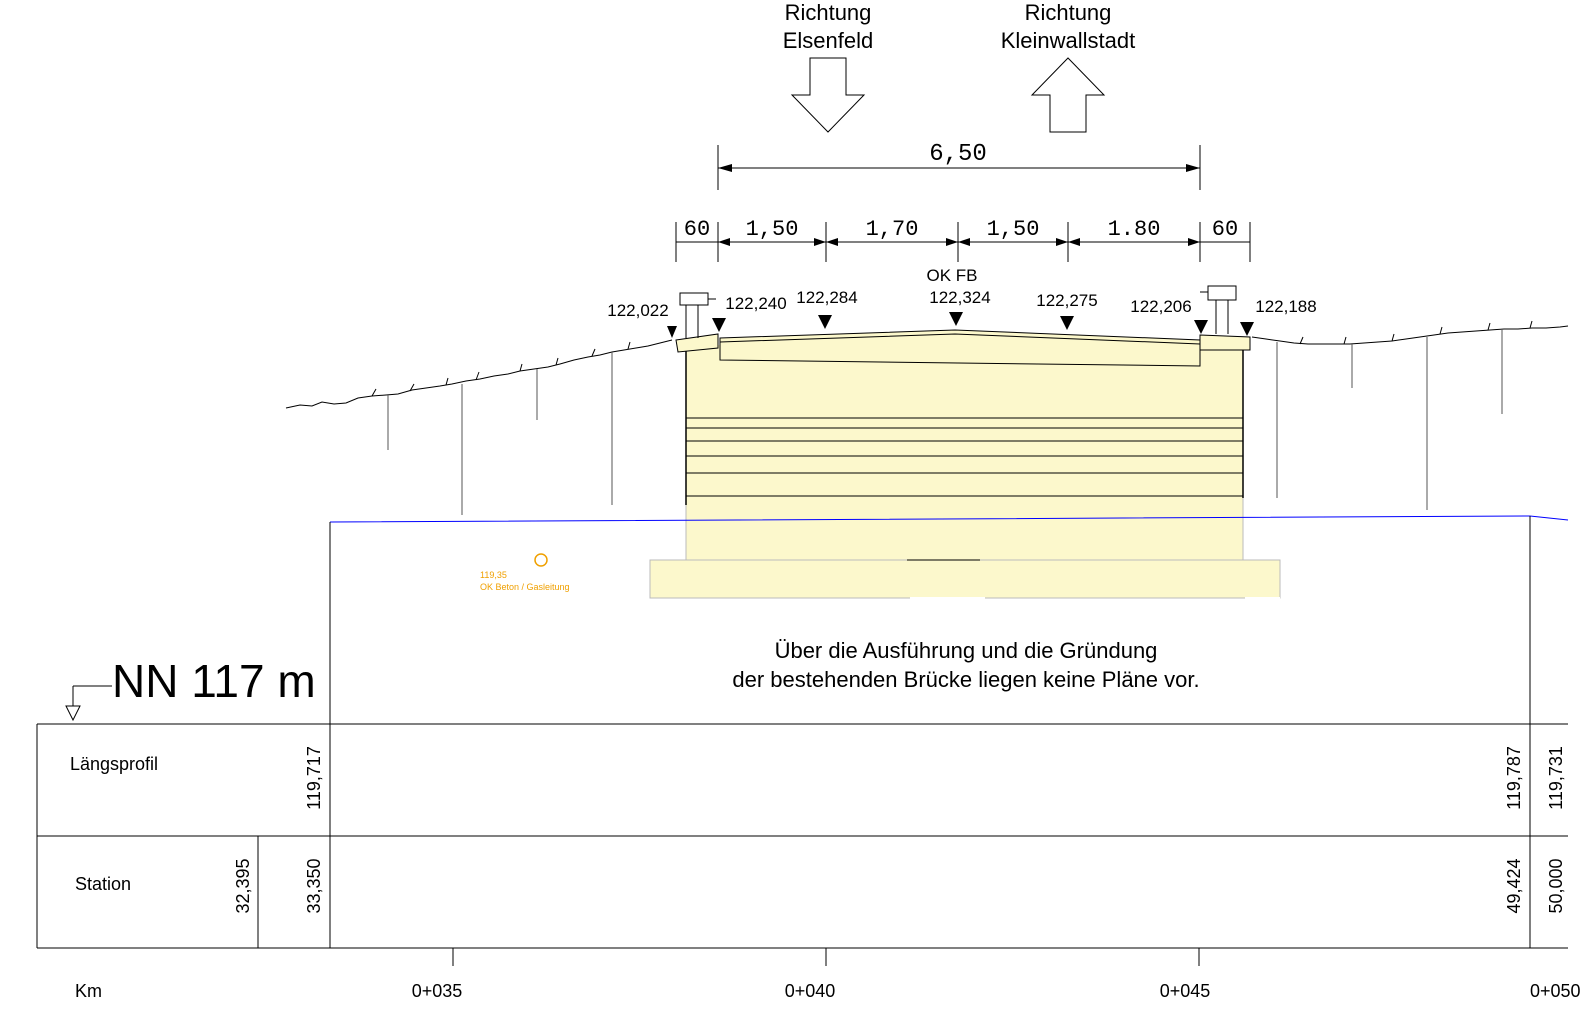 The image size is (1588, 1011). Describe the element at coordinates (755, 303) in the screenshot. I see `elevation-2: 122,240` at that location.